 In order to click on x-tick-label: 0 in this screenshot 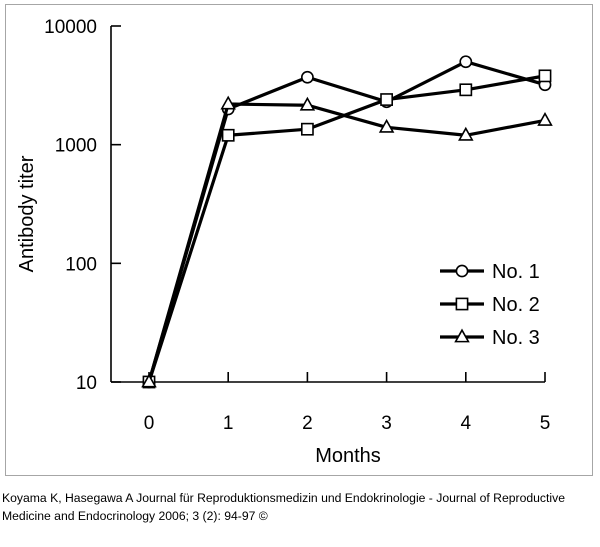, I will do `click(149, 423)`.